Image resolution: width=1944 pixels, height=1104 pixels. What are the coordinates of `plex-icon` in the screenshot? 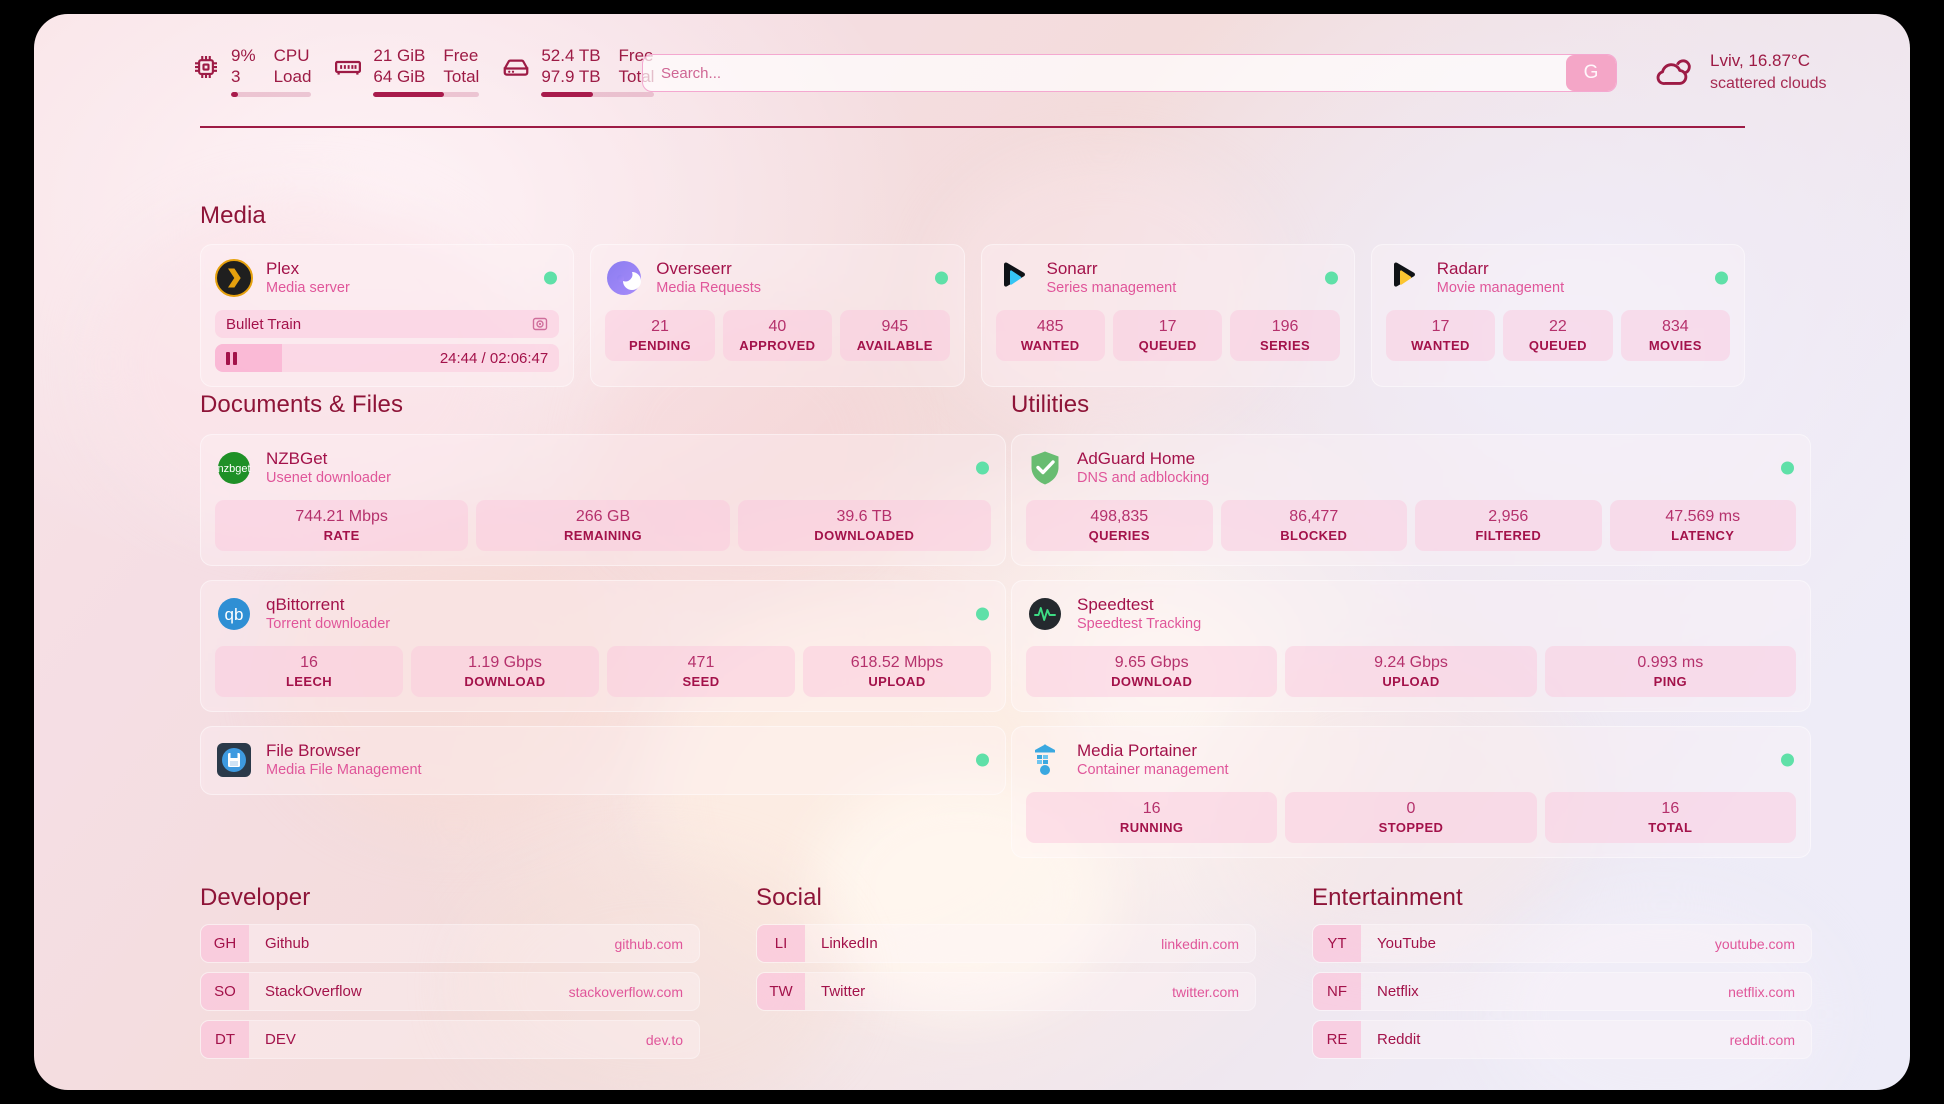 It's located at (234, 278).